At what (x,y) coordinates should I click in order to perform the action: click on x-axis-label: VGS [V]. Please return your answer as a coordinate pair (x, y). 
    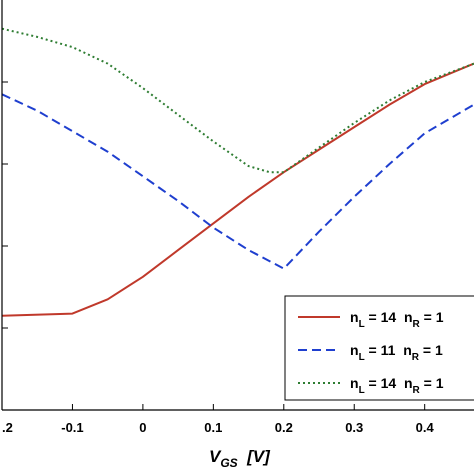
    Looking at the image, I should click on (240, 458).